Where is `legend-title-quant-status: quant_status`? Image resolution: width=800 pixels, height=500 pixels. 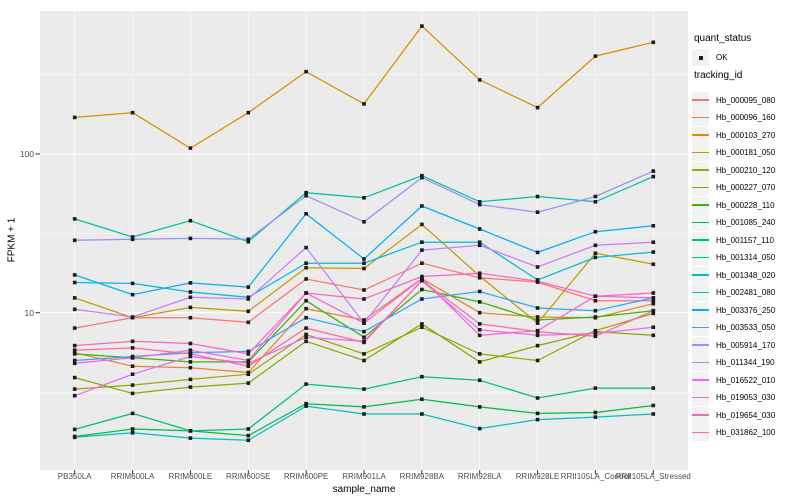 legend-title-quant-status: quant_status is located at coordinates (723, 38).